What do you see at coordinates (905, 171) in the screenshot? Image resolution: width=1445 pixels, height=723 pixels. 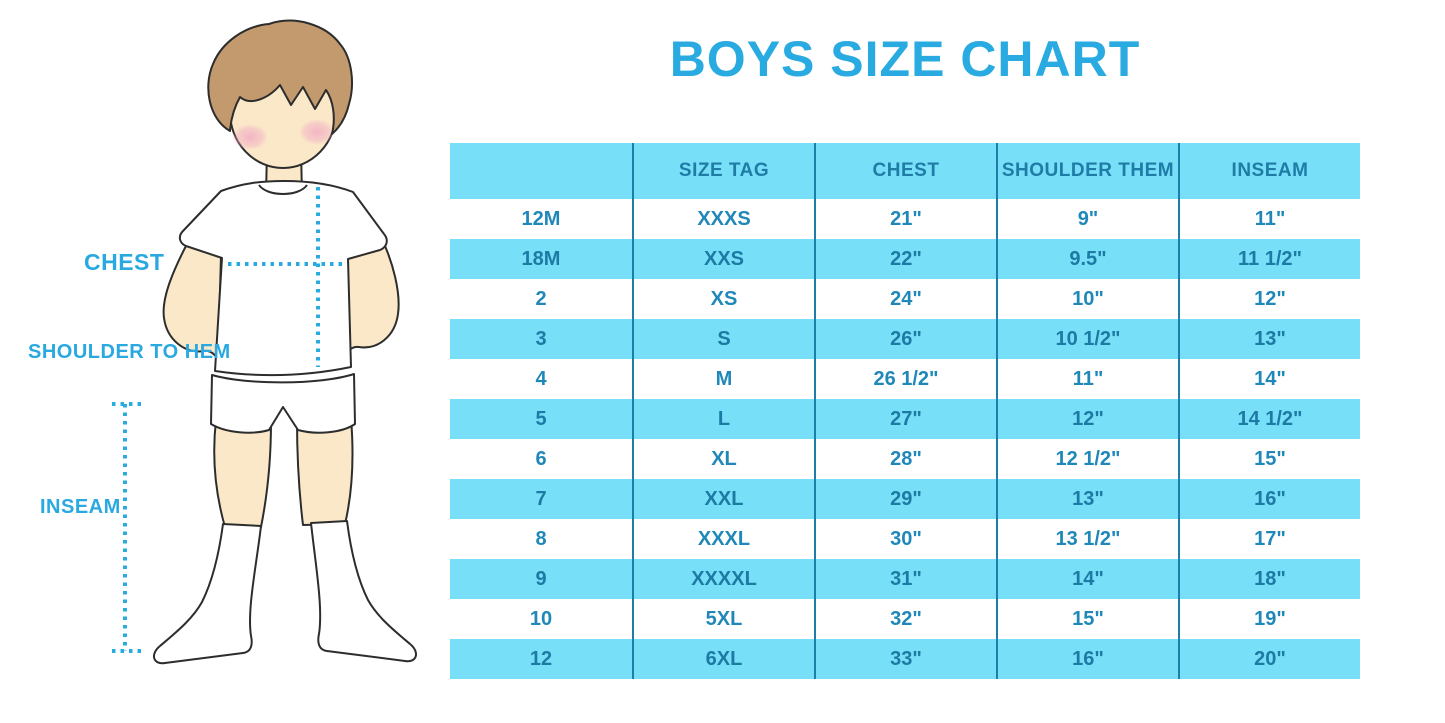 I see `column-header: CHEST` at bounding box center [905, 171].